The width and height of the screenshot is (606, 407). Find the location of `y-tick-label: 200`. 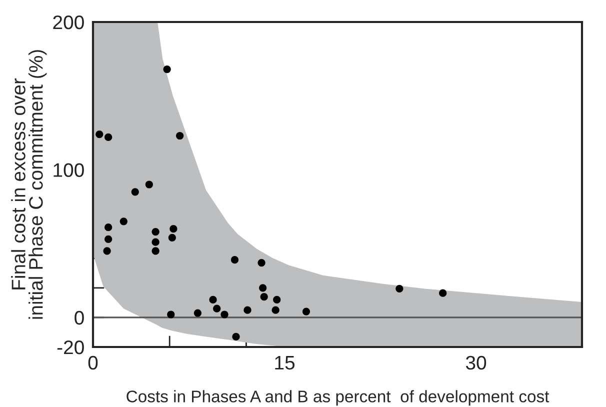

y-tick-label: 200 is located at coordinates (68, 22).